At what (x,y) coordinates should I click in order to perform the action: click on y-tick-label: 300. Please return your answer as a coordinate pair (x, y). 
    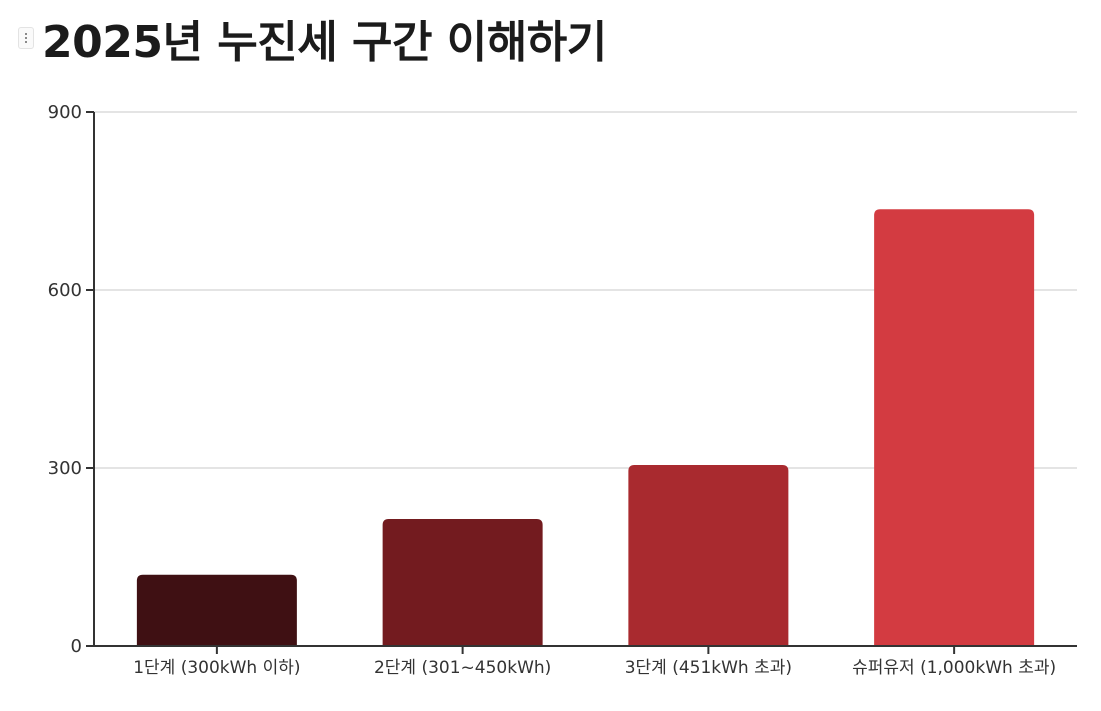
    Looking at the image, I should click on (65, 468).